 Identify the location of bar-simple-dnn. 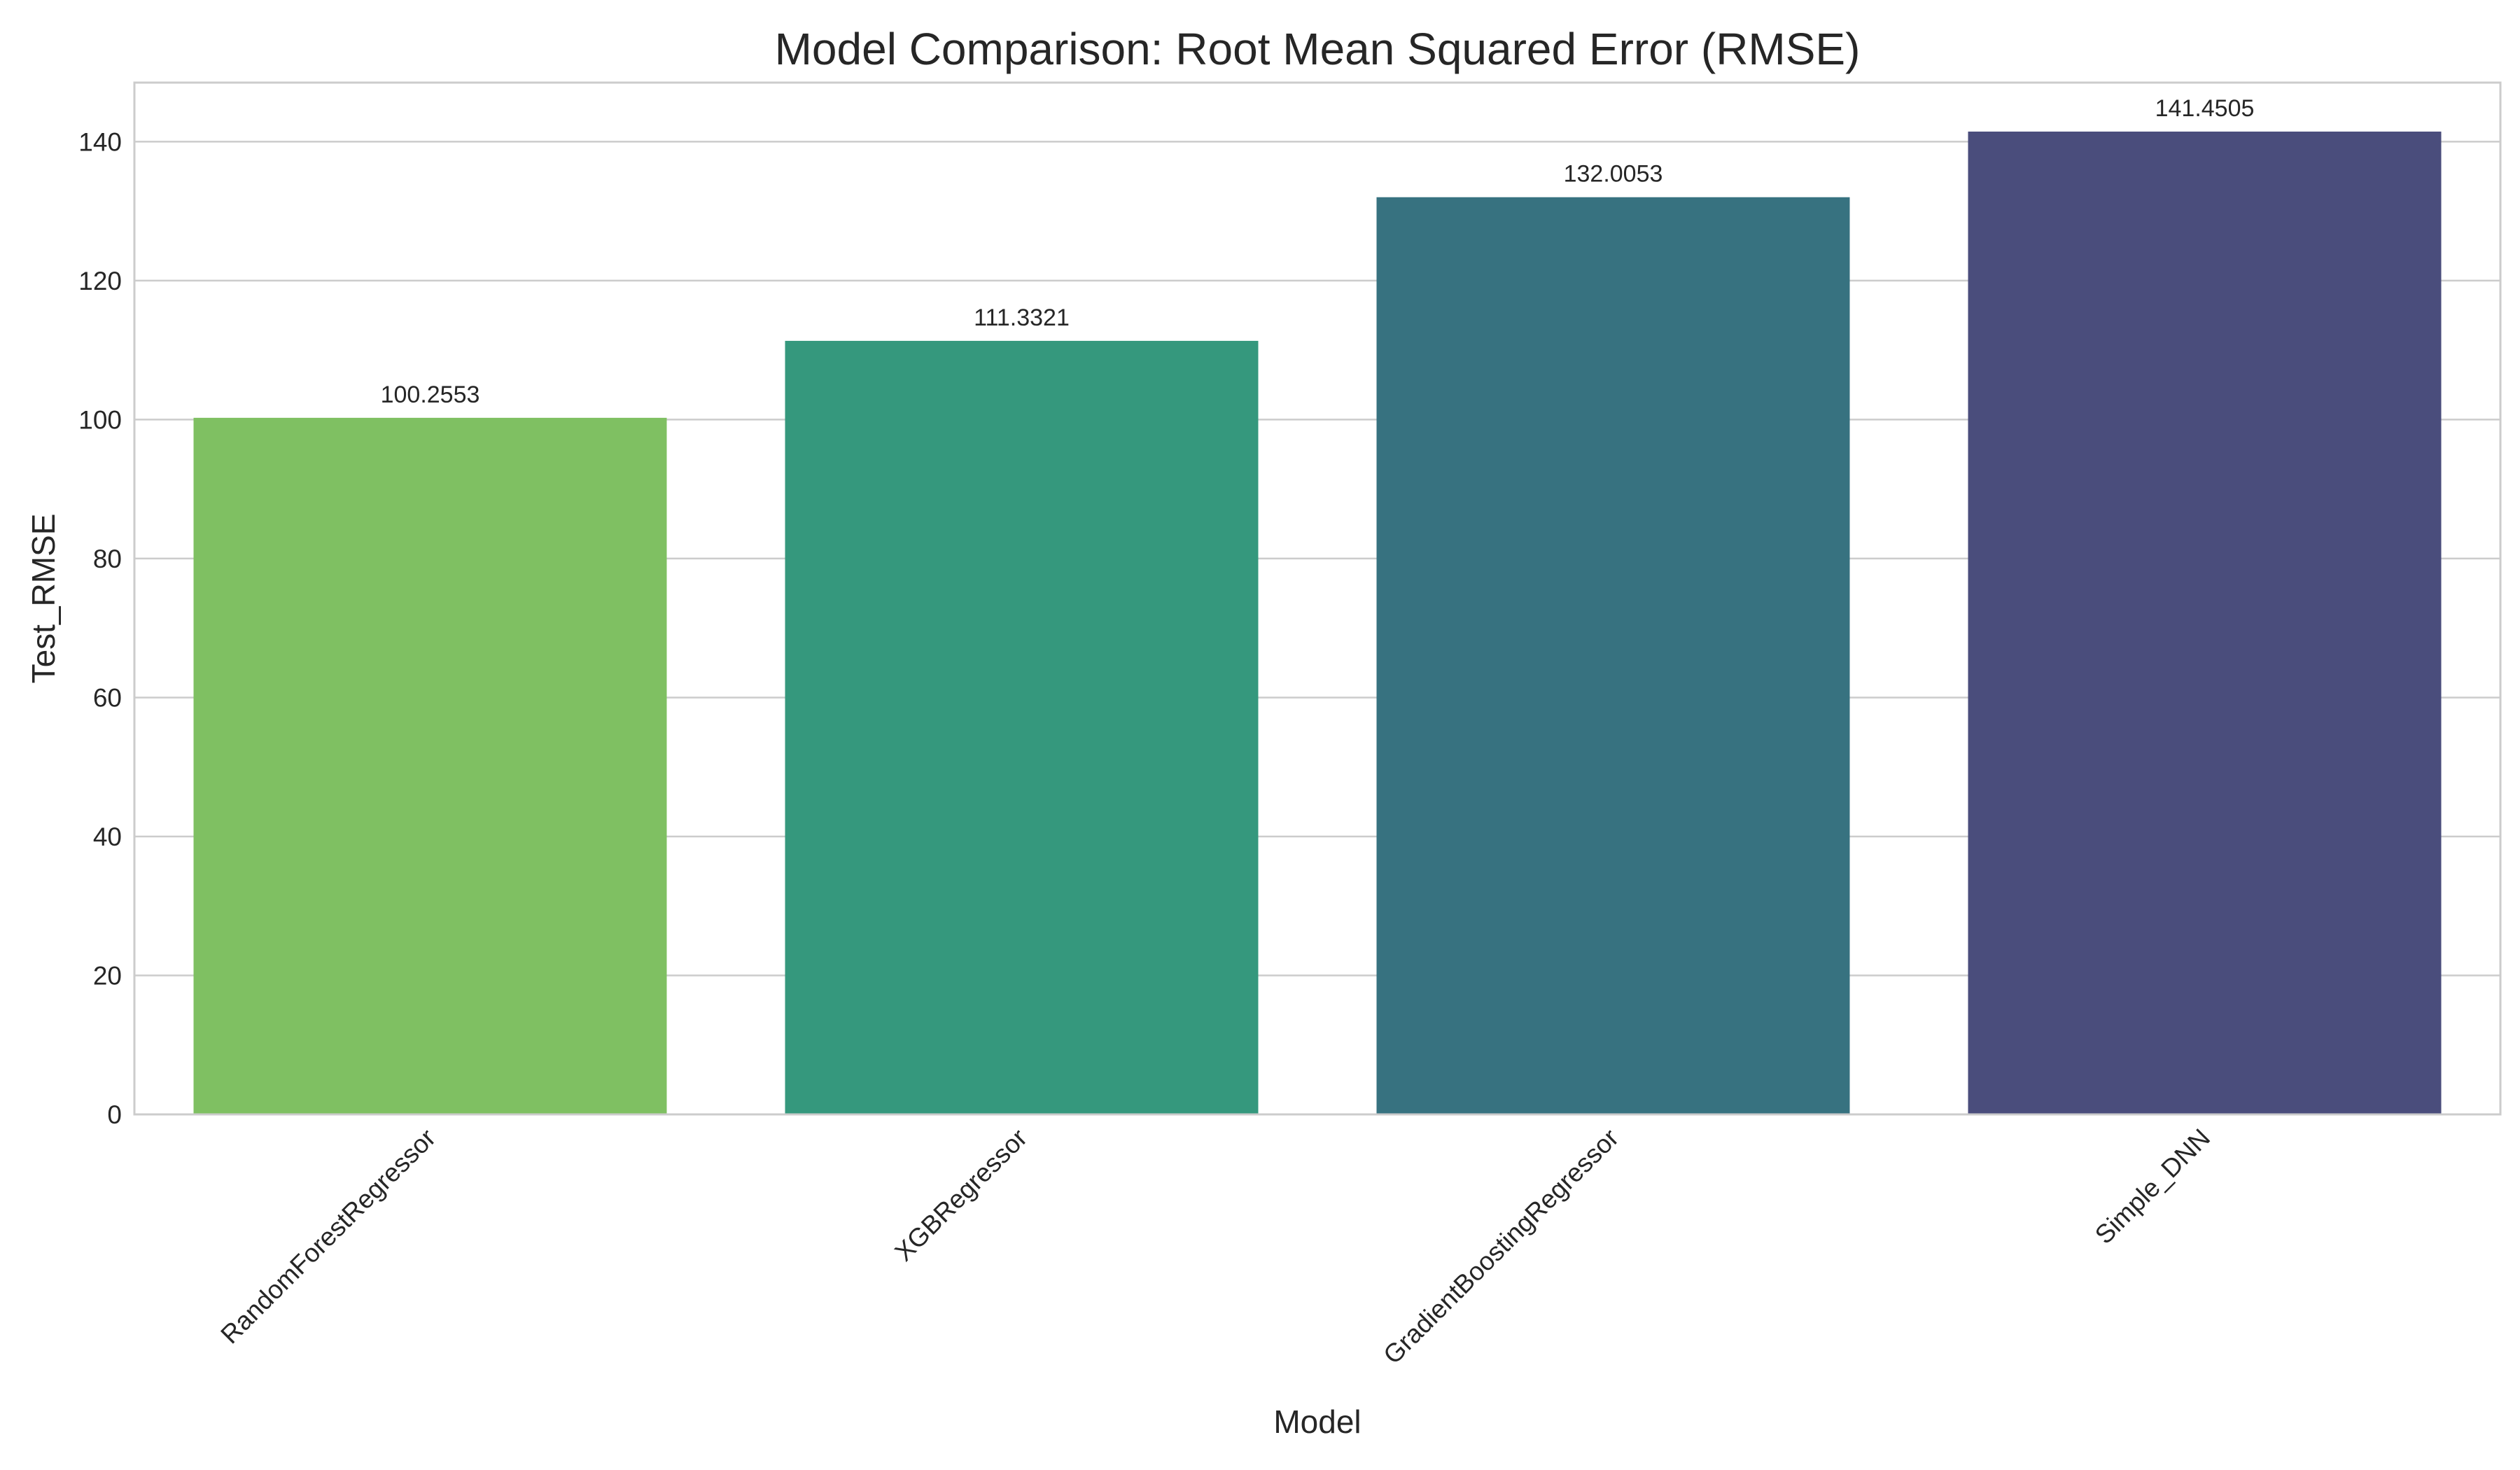
(2205, 623).